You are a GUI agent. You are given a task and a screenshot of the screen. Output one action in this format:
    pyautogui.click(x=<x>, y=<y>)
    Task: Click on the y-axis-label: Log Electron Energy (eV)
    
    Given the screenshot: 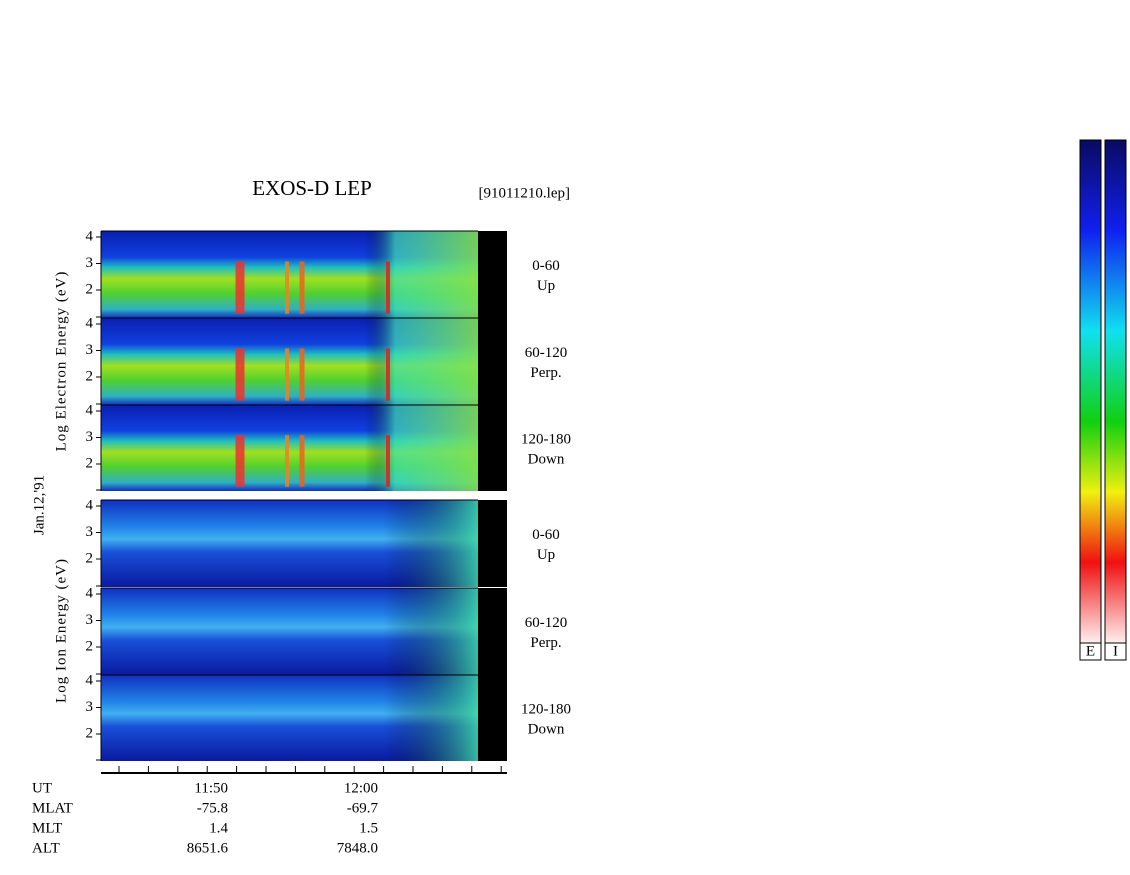 What is the action you would take?
    pyautogui.click(x=61, y=361)
    